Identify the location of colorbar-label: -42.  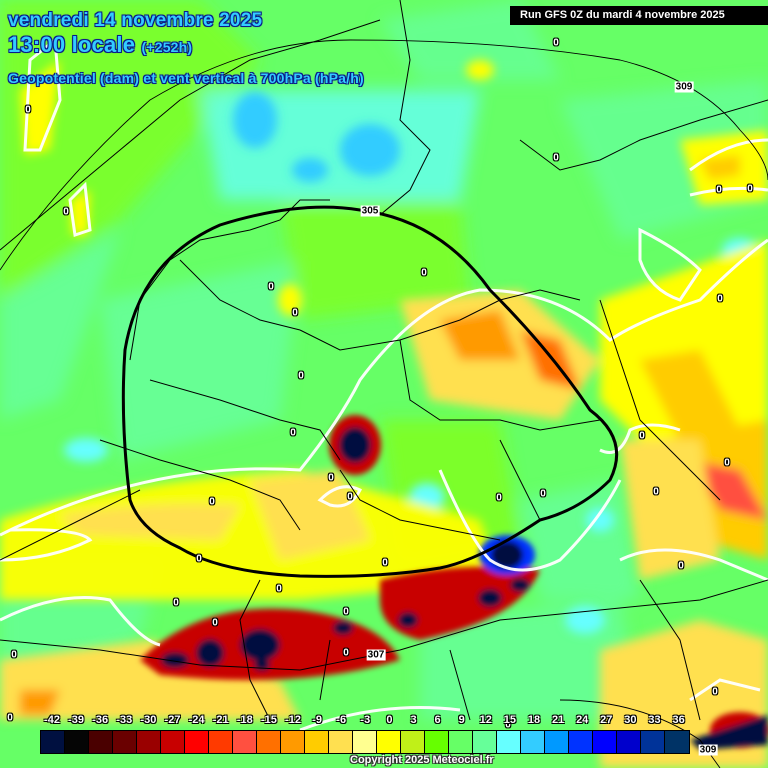
(52, 720).